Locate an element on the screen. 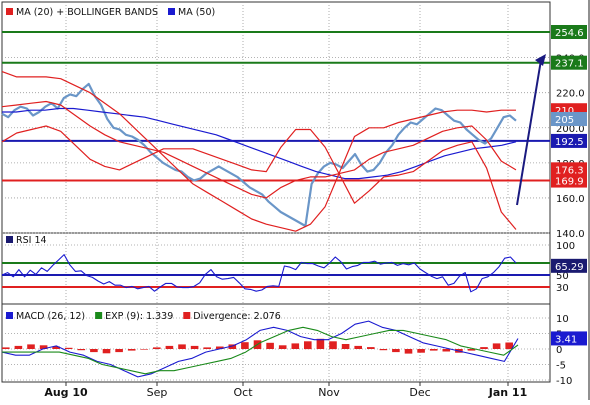 Image resolution: width=590 pixels, height=405 pixels. level-tag-label: 169.9 is located at coordinates (569, 182).